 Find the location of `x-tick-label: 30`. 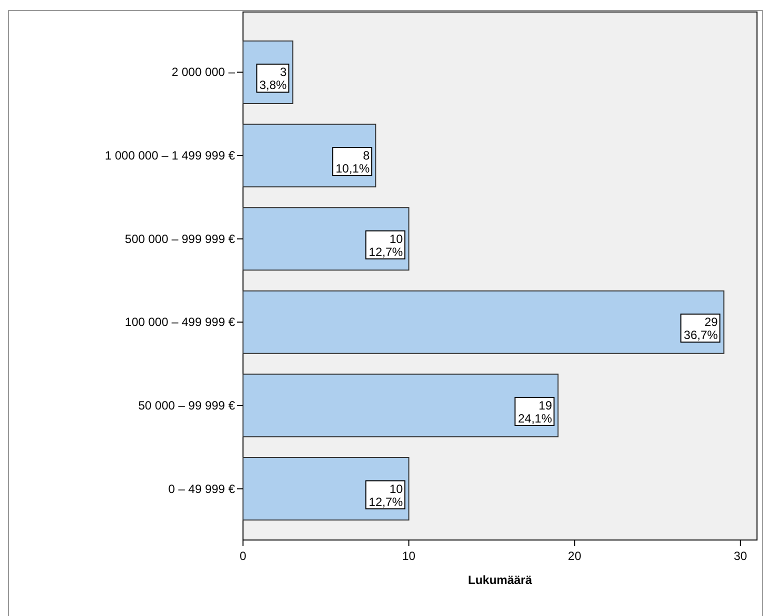

x-tick-label: 30 is located at coordinates (741, 556).